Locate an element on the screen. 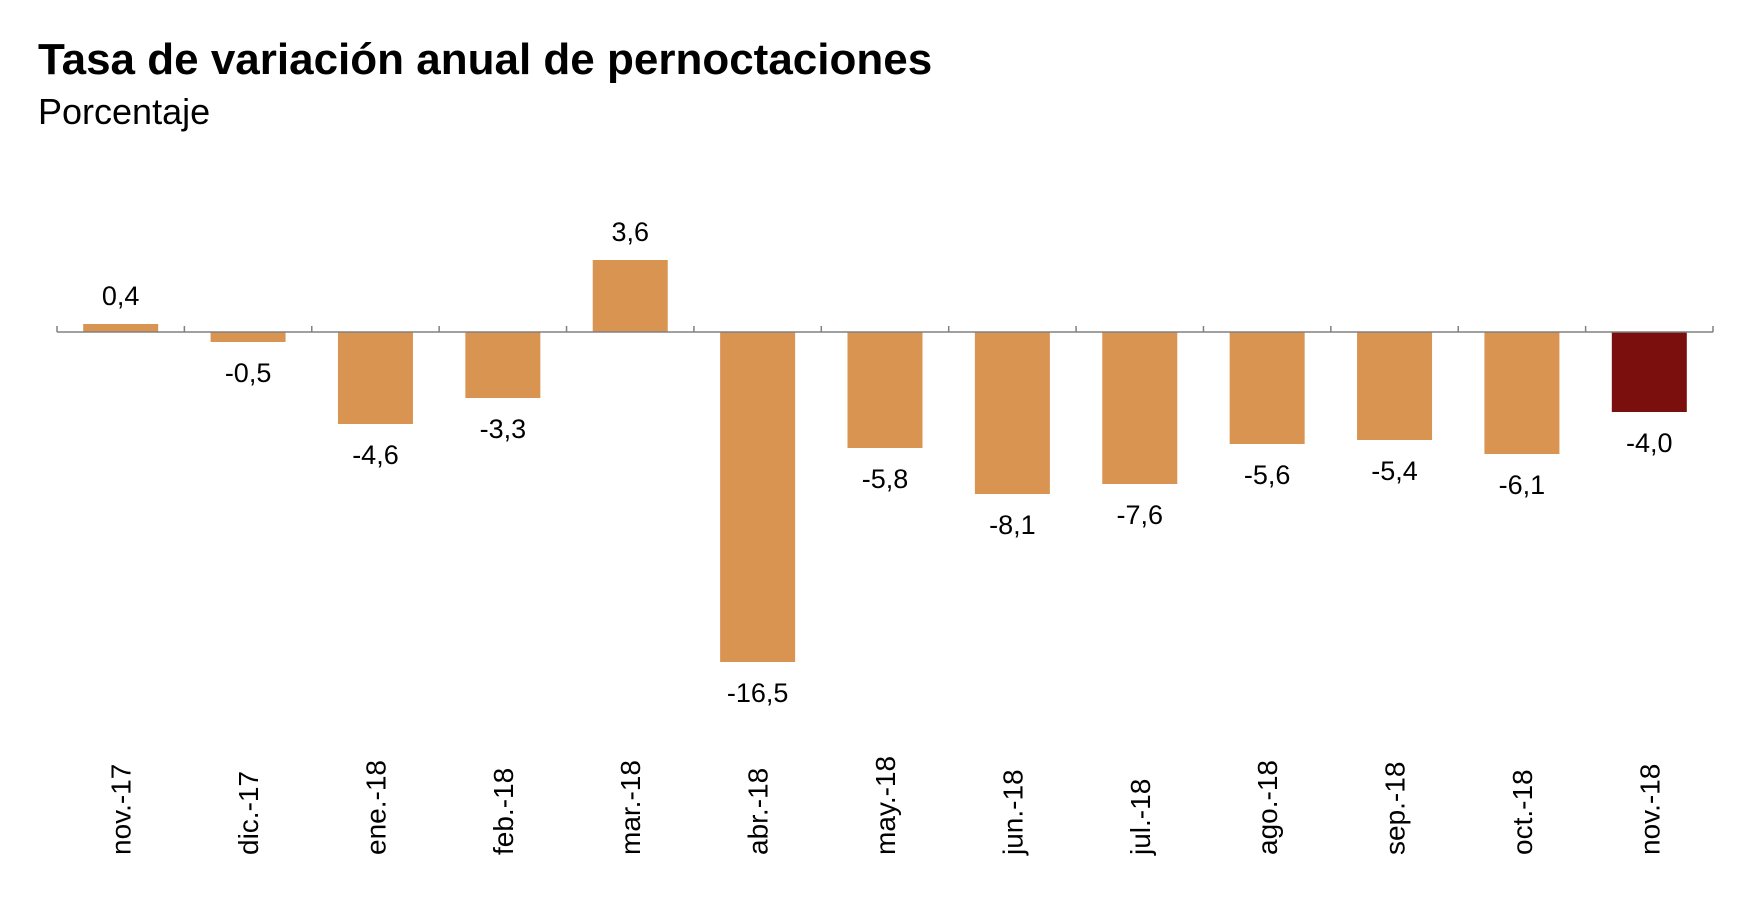 The image size is (1758, 921). bar-sep.-18 is located at coordinates (1395, 386).